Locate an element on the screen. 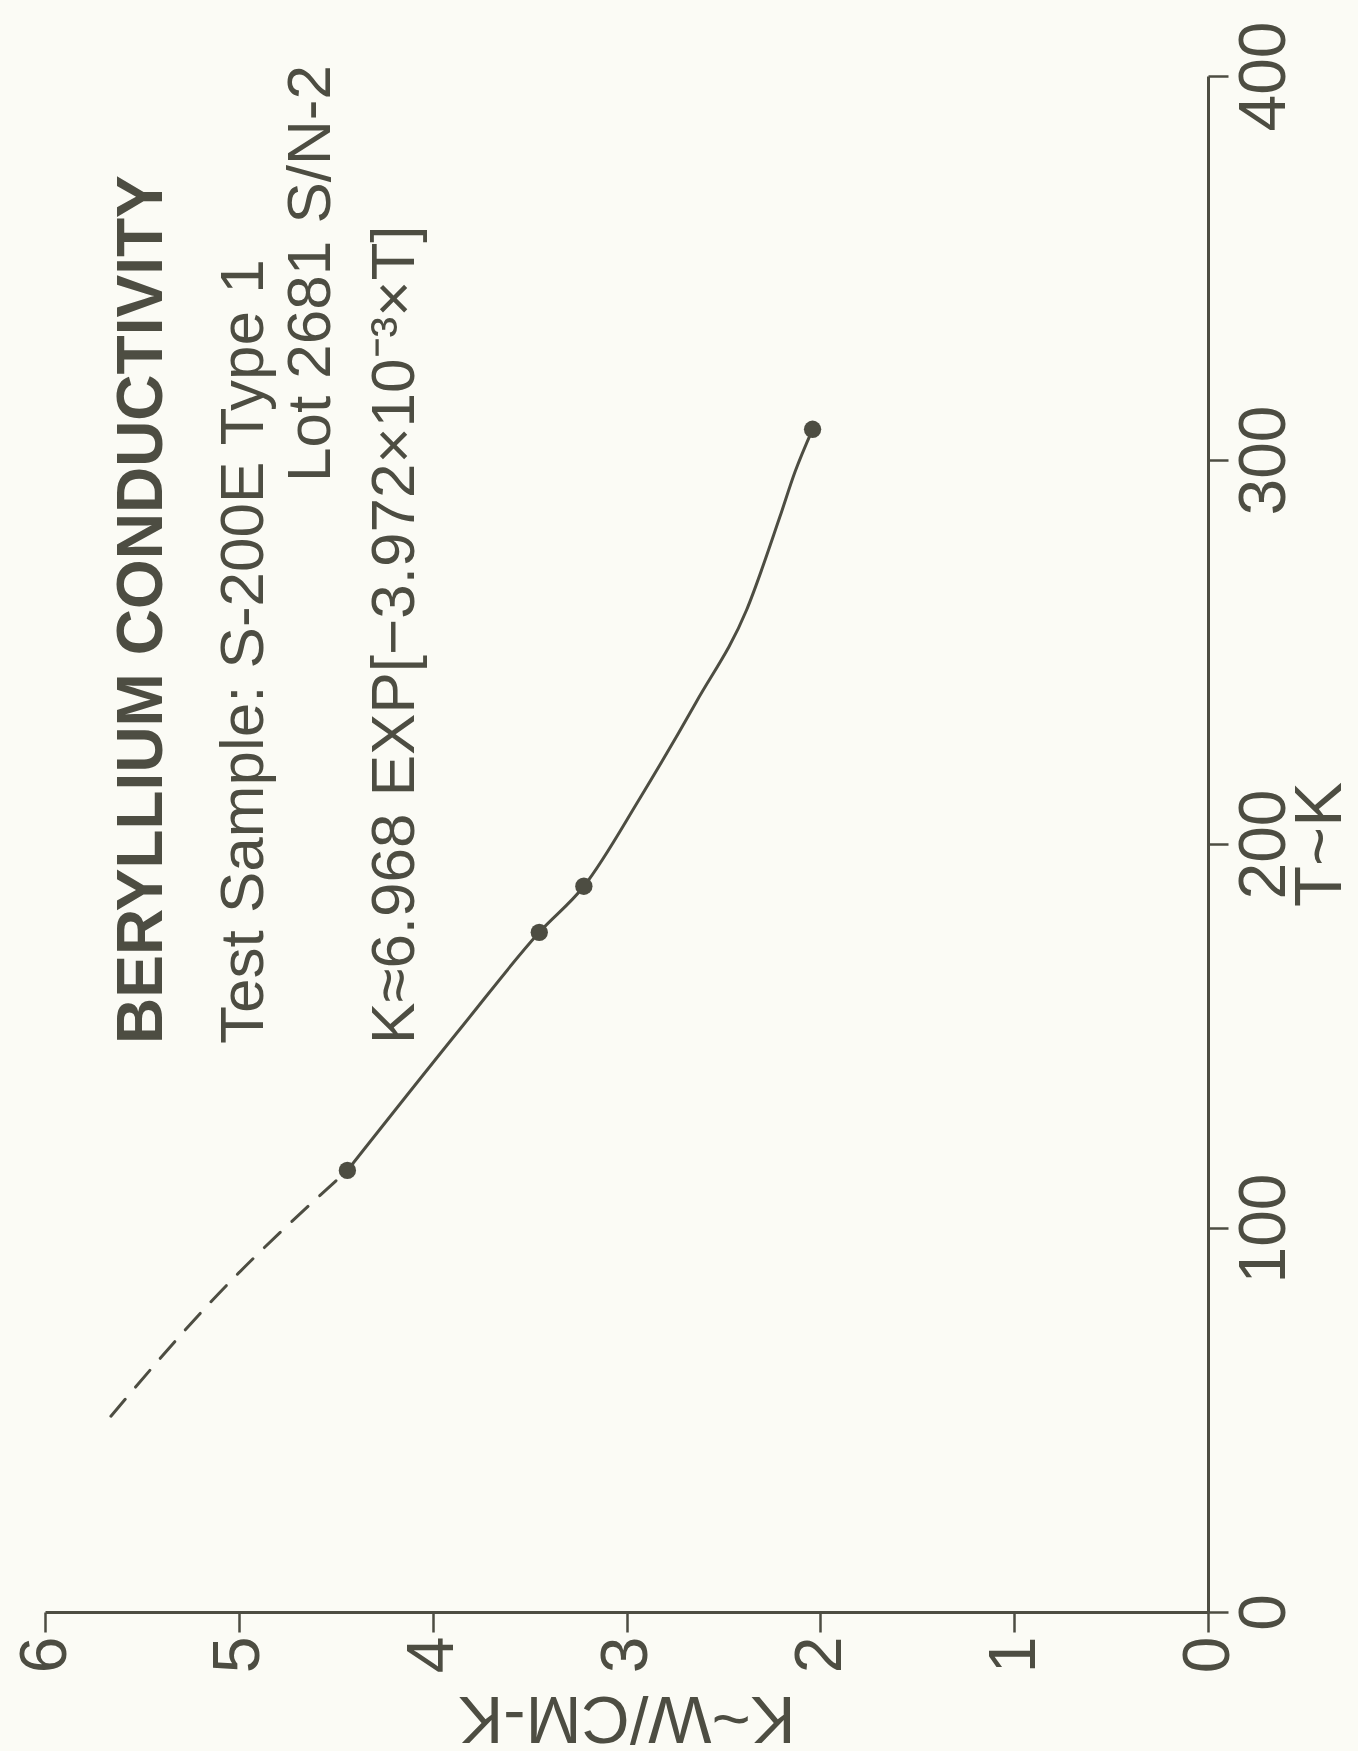 This screenshot has height=1751, width=1358. y-tick-label: 100 is located at coordinates (1261, 1228).